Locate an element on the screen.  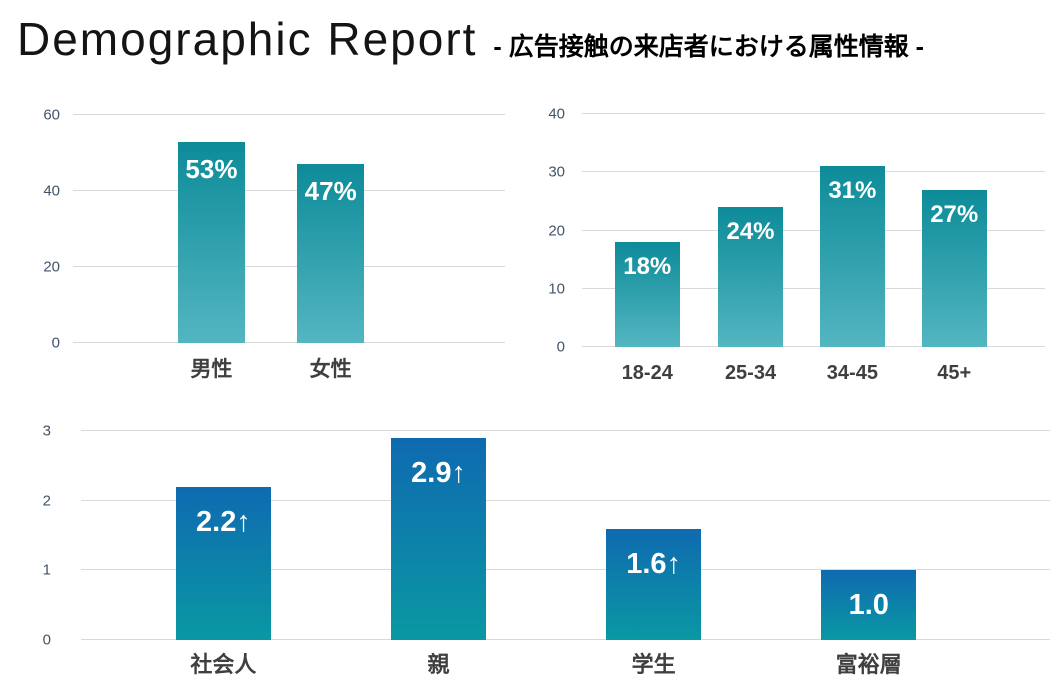
bar-gender-0: 53% is located at coordinates (211, 242).